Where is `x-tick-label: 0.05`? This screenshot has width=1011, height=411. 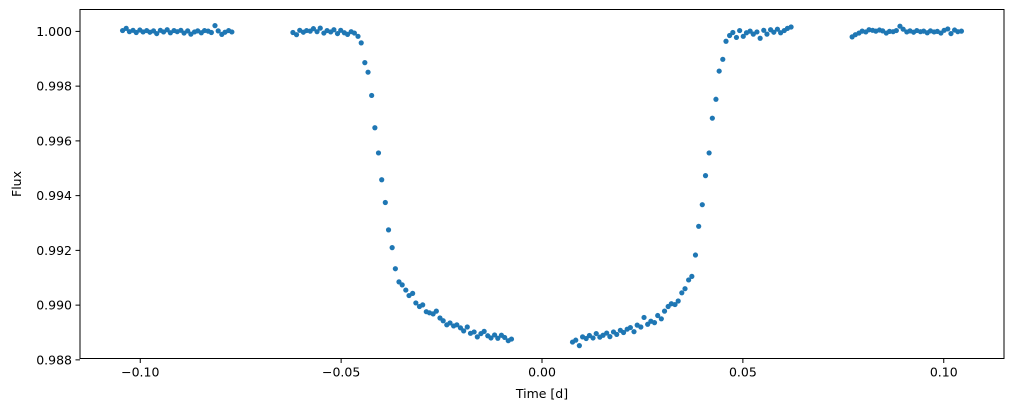
x-tick-label: 0.05 is located at coordinates (743, 372).